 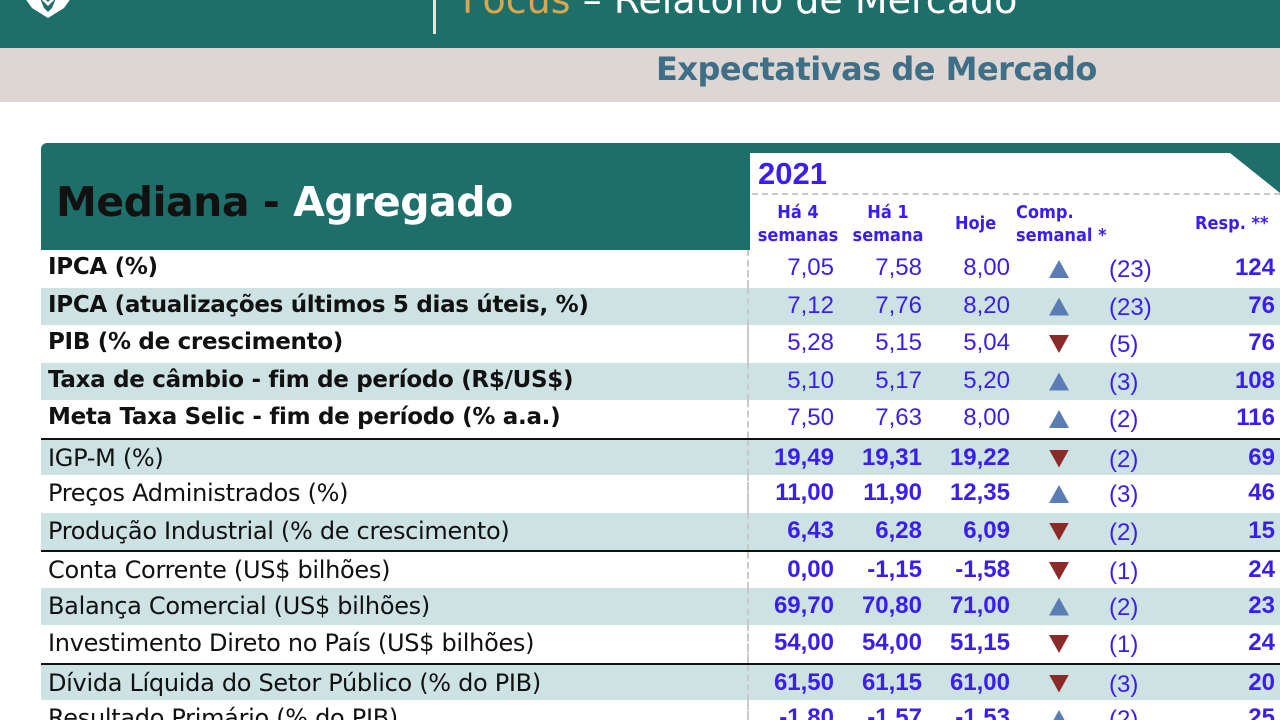 What do you see at coordinates (1261, 605) in the screenshot?
I see `responses-count: 23` at bounding box center [1261, 605].